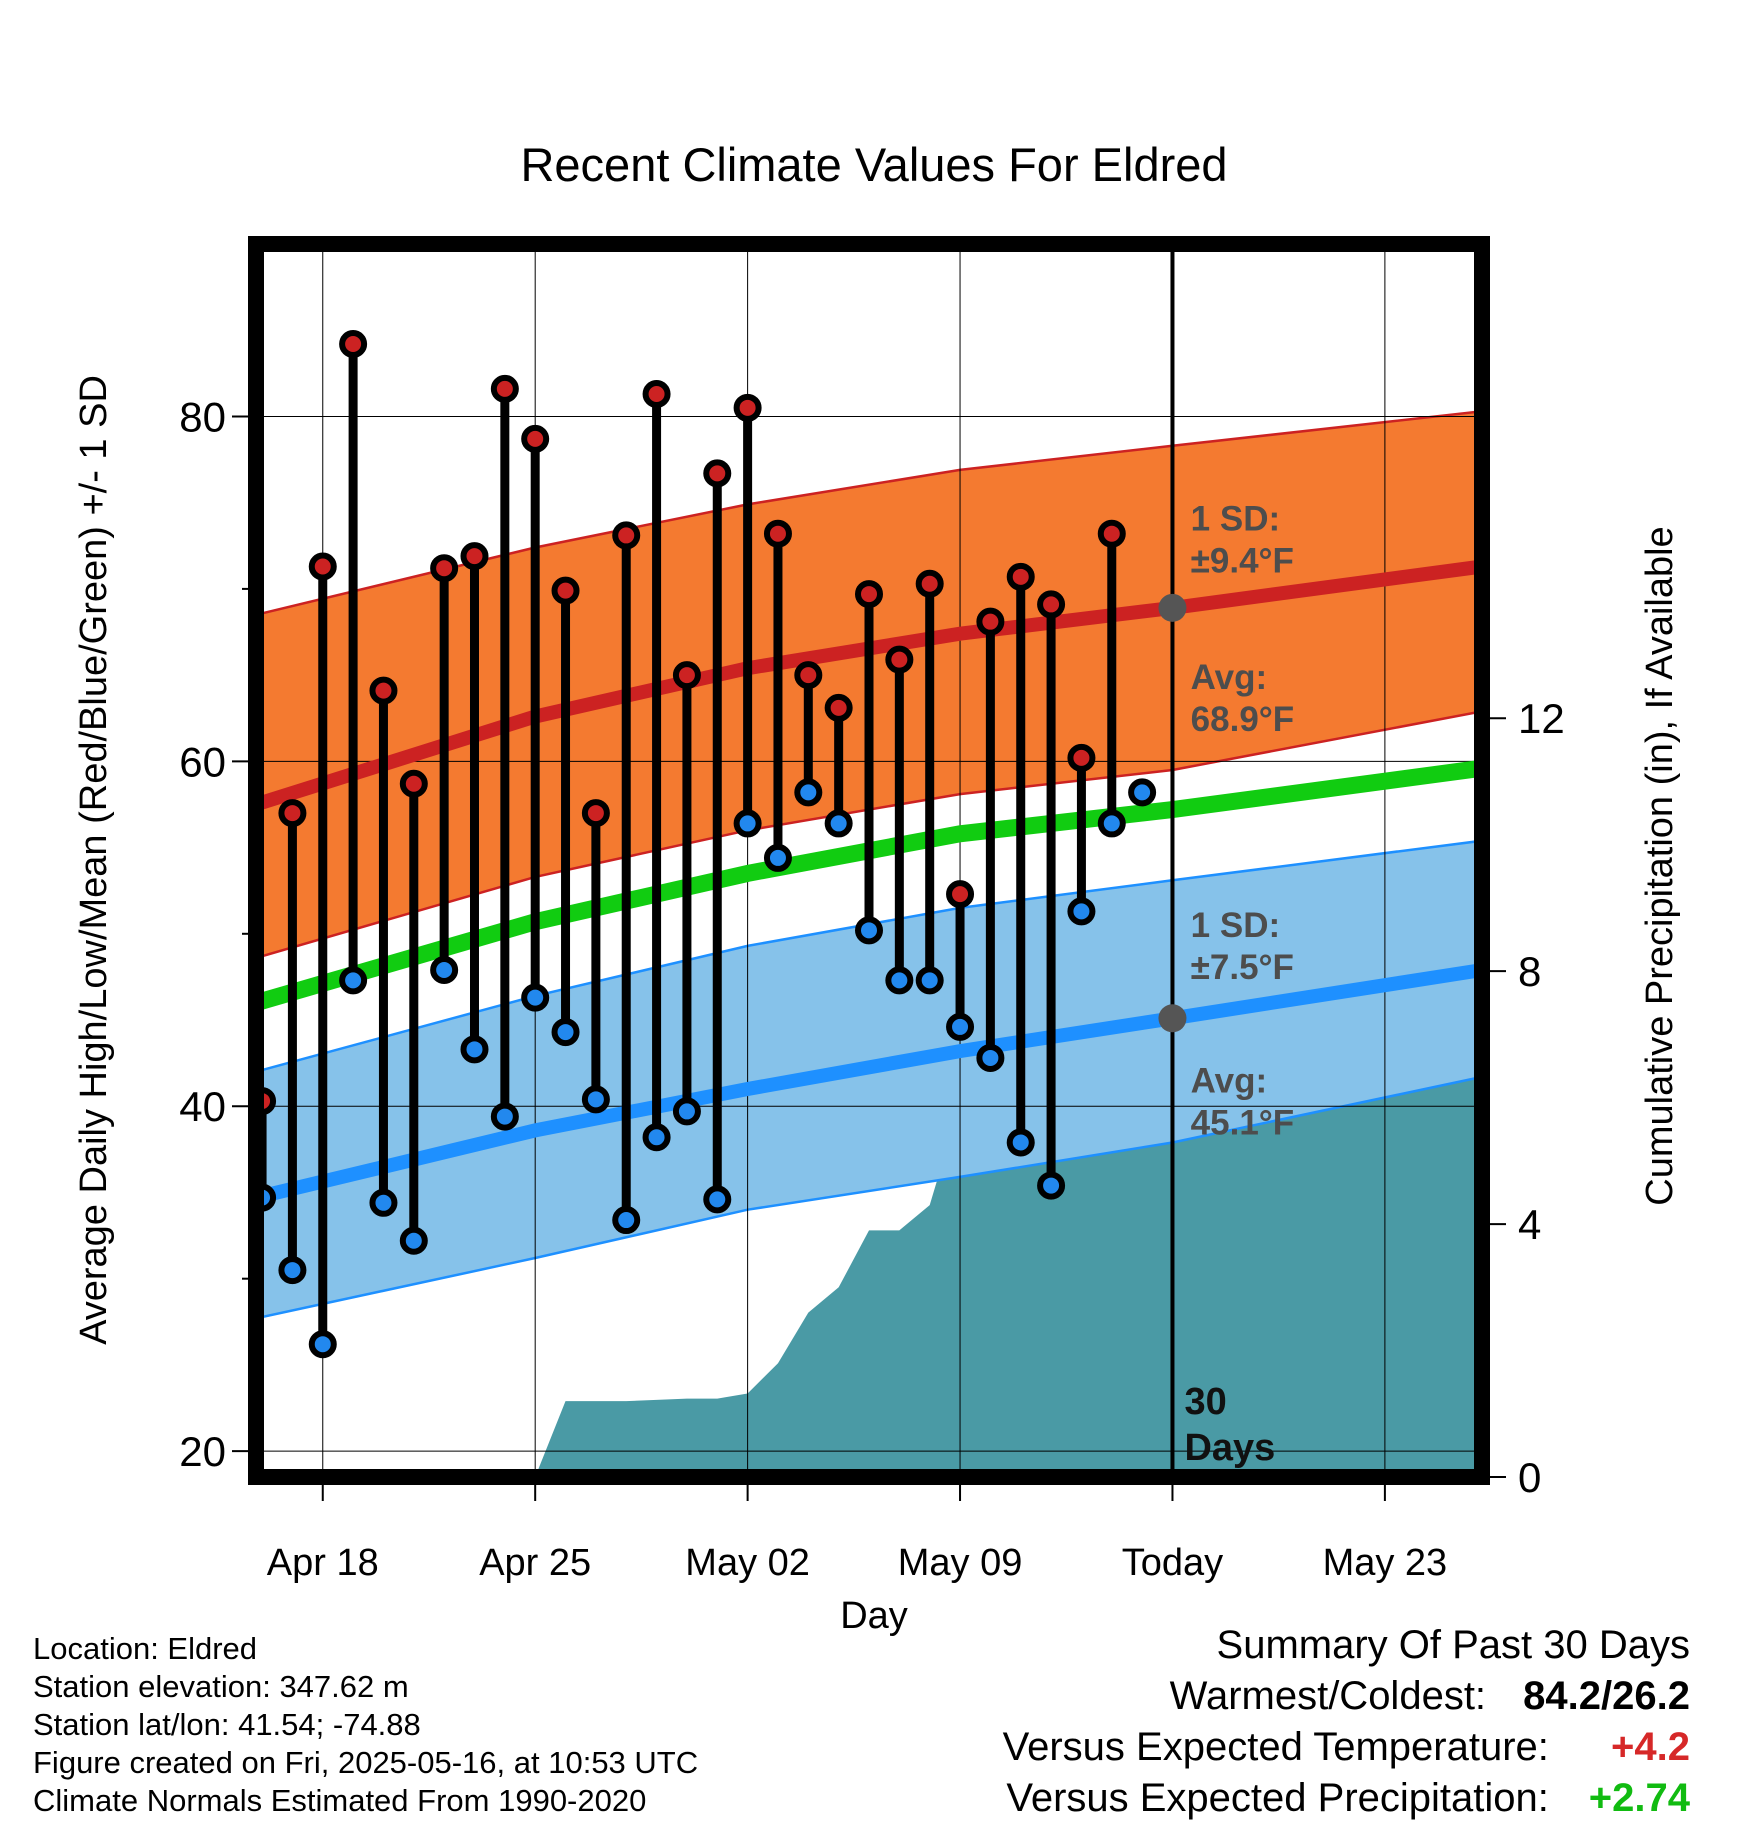 This screenshot has width=1748, height=1828. What do you see at coordinates (1639, 1798) in the screenshot?
I see `summary-precip-value: +2.74` at bounding box center [1639, 1798].